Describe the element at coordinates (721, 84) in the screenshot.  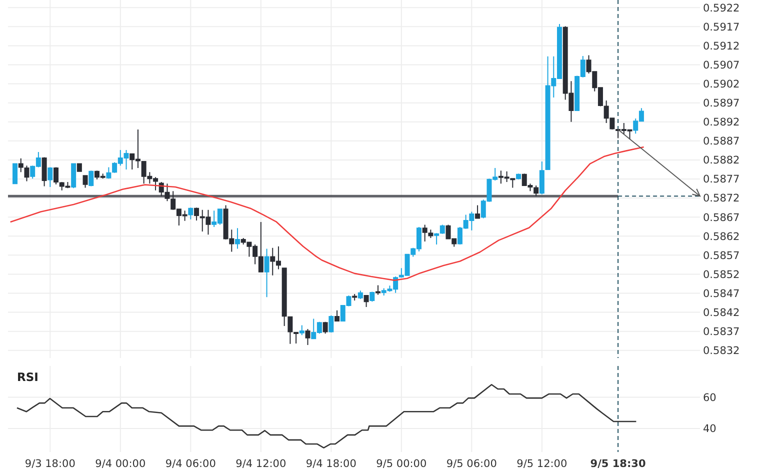
I see `y-tick-label: 0.5902` at that location.